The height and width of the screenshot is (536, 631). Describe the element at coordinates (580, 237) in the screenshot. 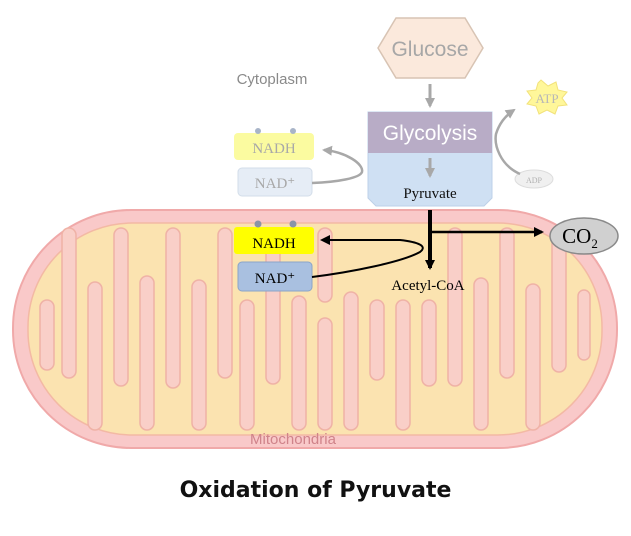

I see `co2-label: CO2` at that location.